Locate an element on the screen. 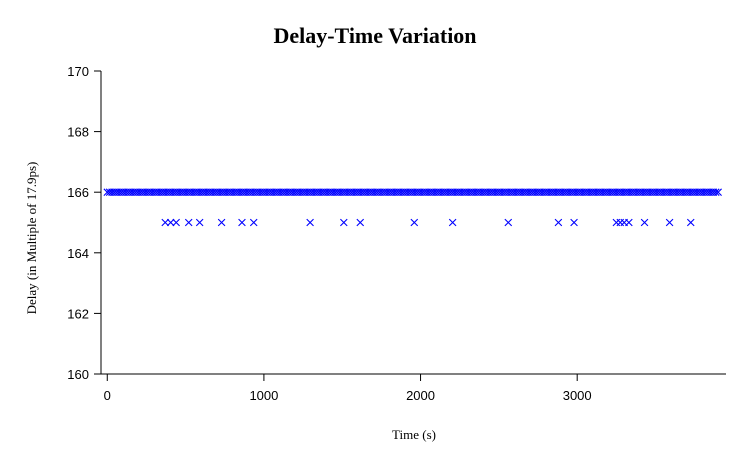  y-tick-label-170: 170 is located at coordinates (78, 71).